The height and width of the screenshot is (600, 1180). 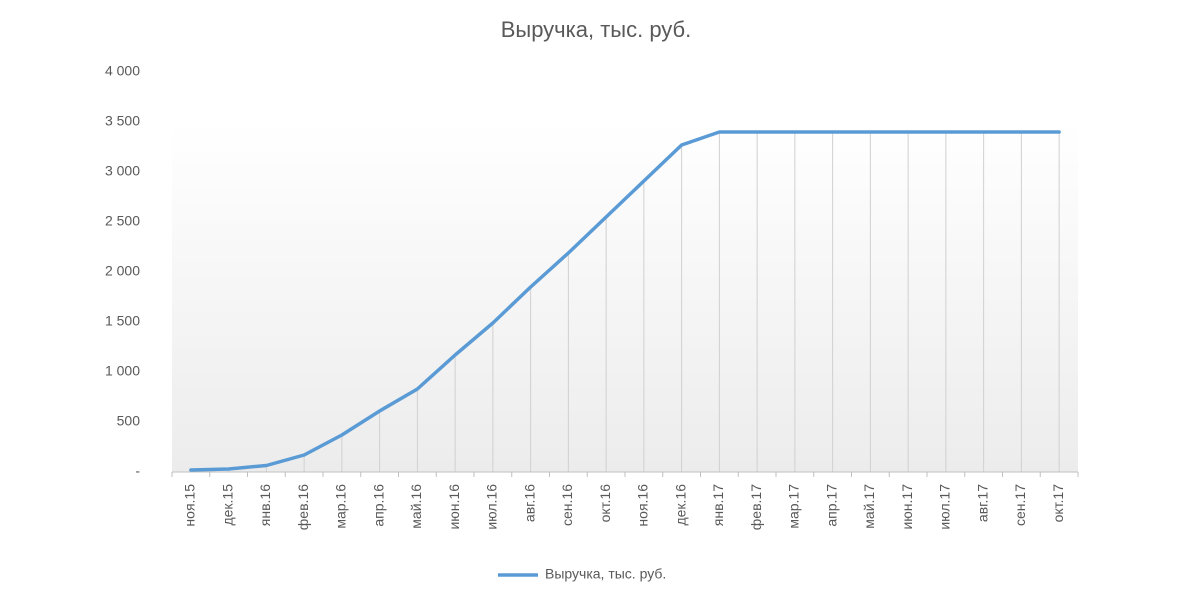 What do you see at coordinates (137, 471) in the screenshot?
I see `y-tick-label: -` at bounding box center [137, 471].